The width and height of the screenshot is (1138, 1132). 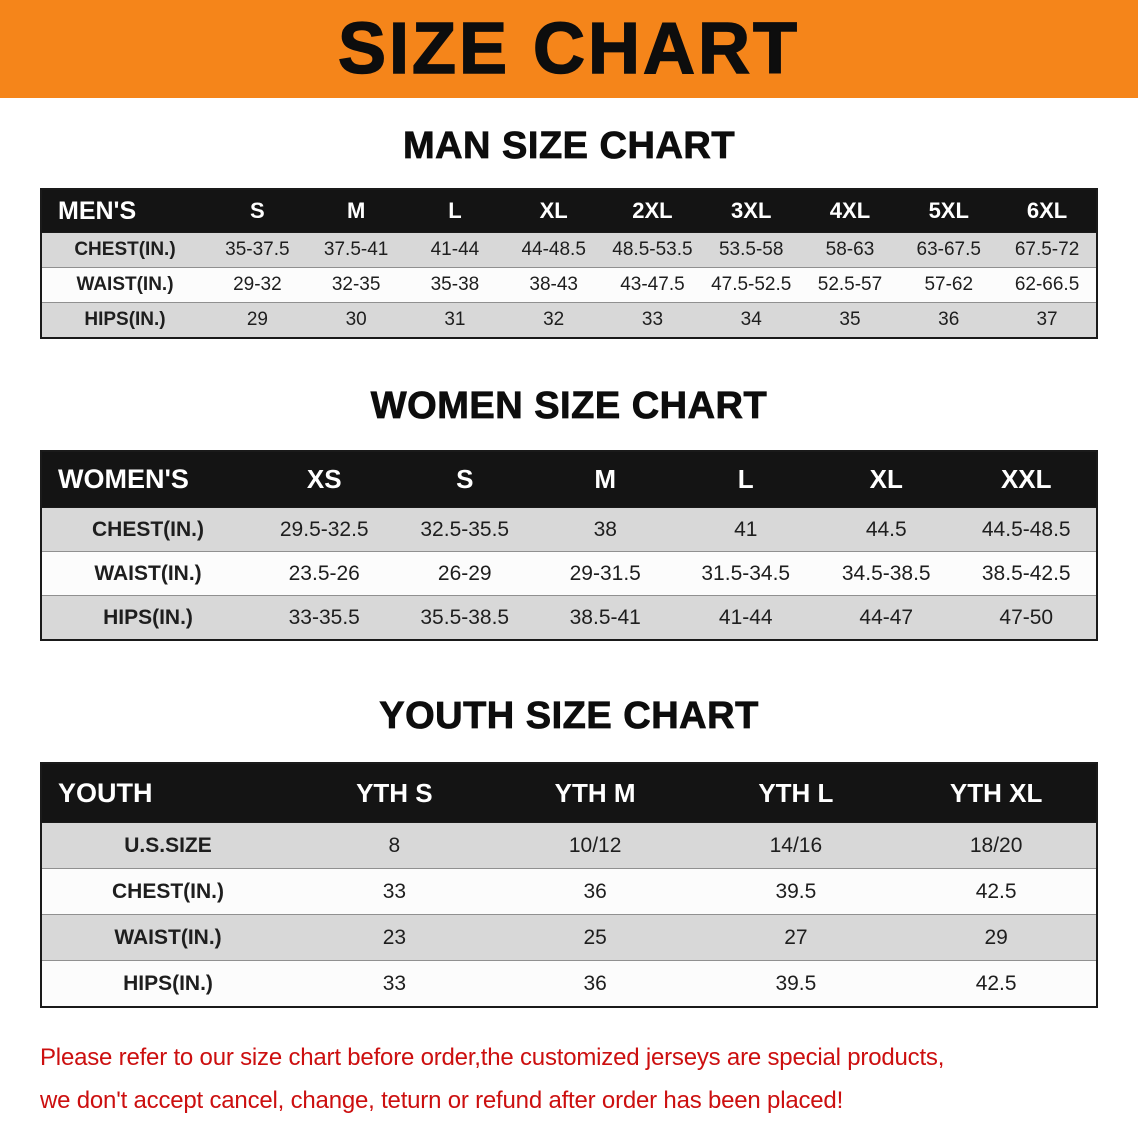 What do you see at coordinates (569, 146) in the screenshot?
I see `men-chart-title: MAN SIZE CHART` at bounding box center [569, 146].